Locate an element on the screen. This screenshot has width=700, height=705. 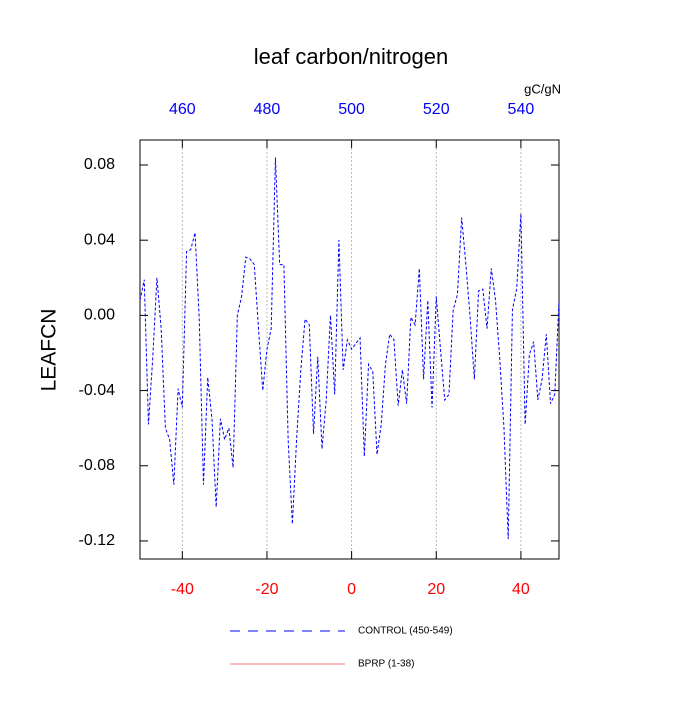
y-tick-label: -0.12 is located at coordinates (97, 540).